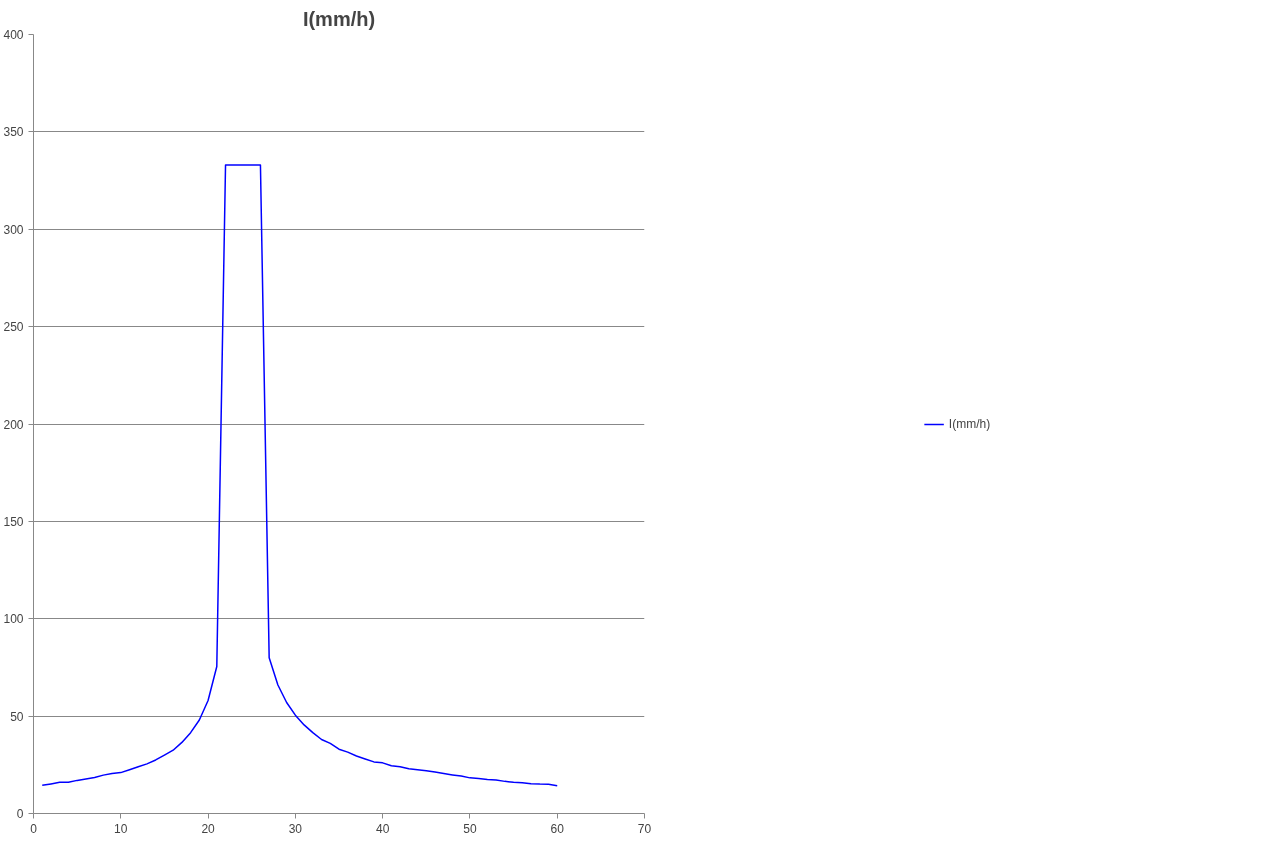 The height and width of the screenshot is (847, 1280). I want to click on x-tick-label: 70, so click(644, 828).